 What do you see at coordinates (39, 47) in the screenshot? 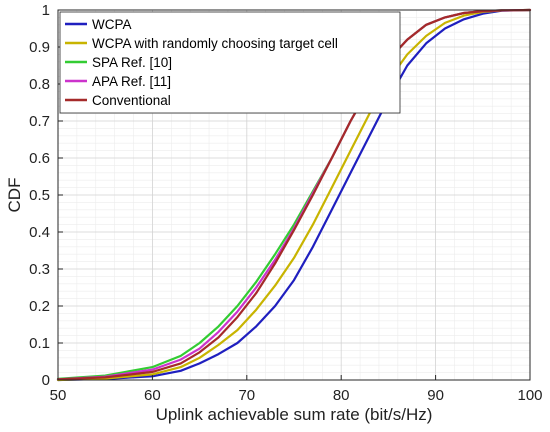
I see `y-tick-label: 0.9` at bounding box center [39, 47].